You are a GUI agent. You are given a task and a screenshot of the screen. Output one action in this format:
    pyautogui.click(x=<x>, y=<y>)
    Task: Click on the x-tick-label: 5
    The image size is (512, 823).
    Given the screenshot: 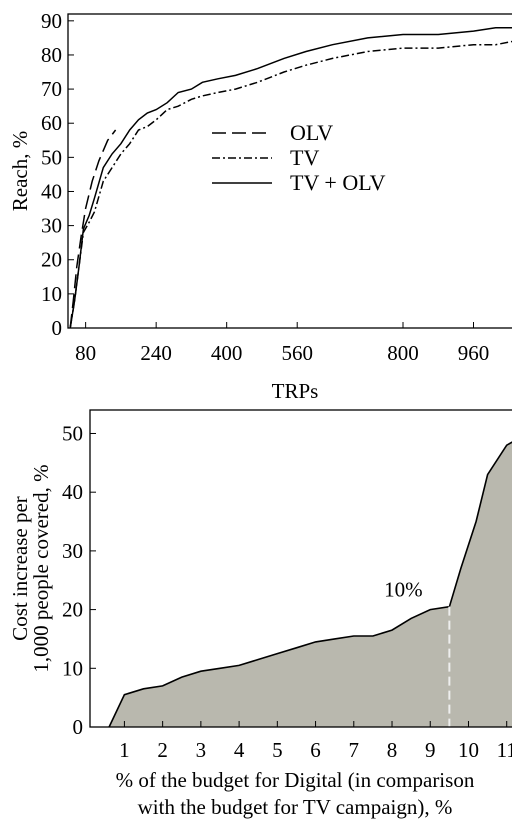 What is the action you would take?
    pyautogui.click(x=277, y=750)
    